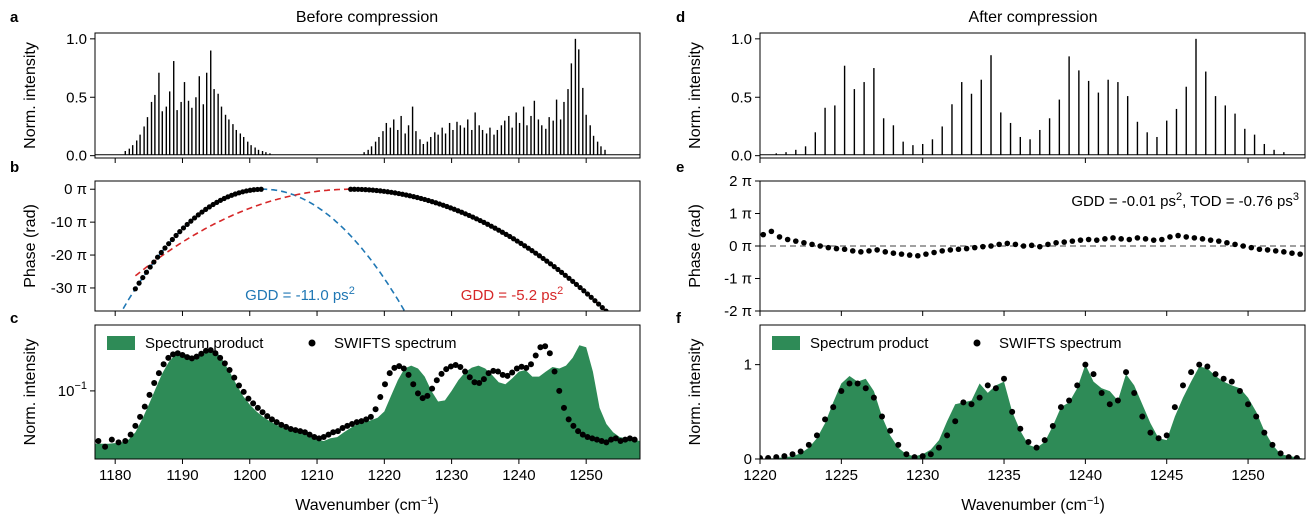  I want to click on legend-label-spectrum-product: Spectrum product, so click(869, 343).